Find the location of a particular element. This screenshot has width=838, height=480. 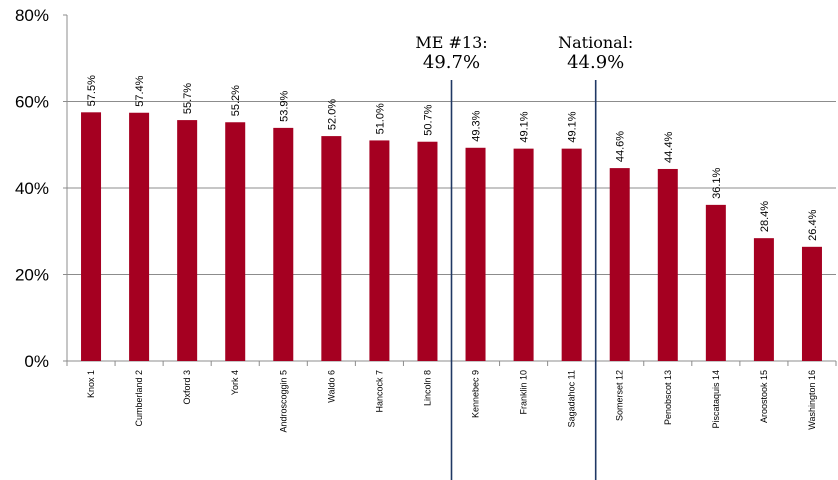

data-label: 52.0% is located at coordinates (332, 114).